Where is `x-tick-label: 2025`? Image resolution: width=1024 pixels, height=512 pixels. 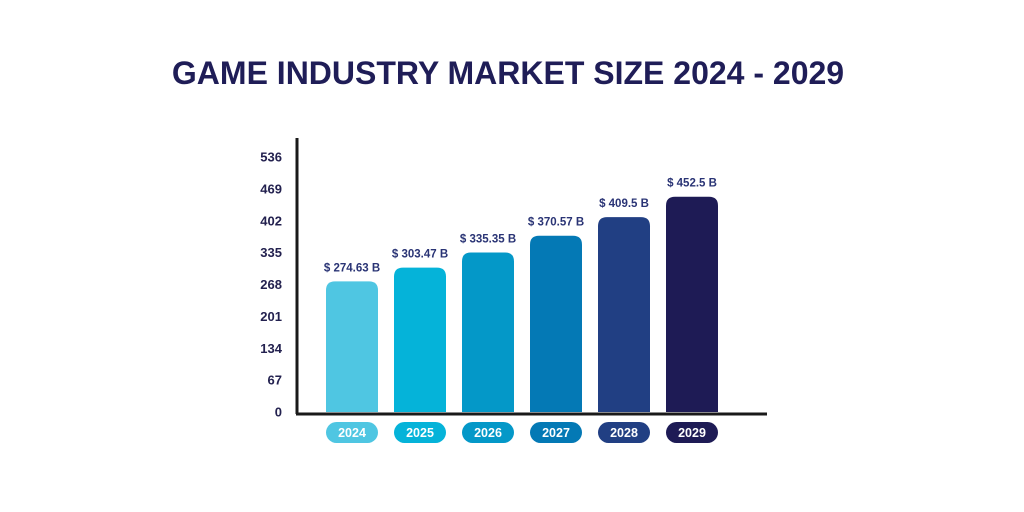
x-tick-label: 2025 is located at coordinates (420, 433).